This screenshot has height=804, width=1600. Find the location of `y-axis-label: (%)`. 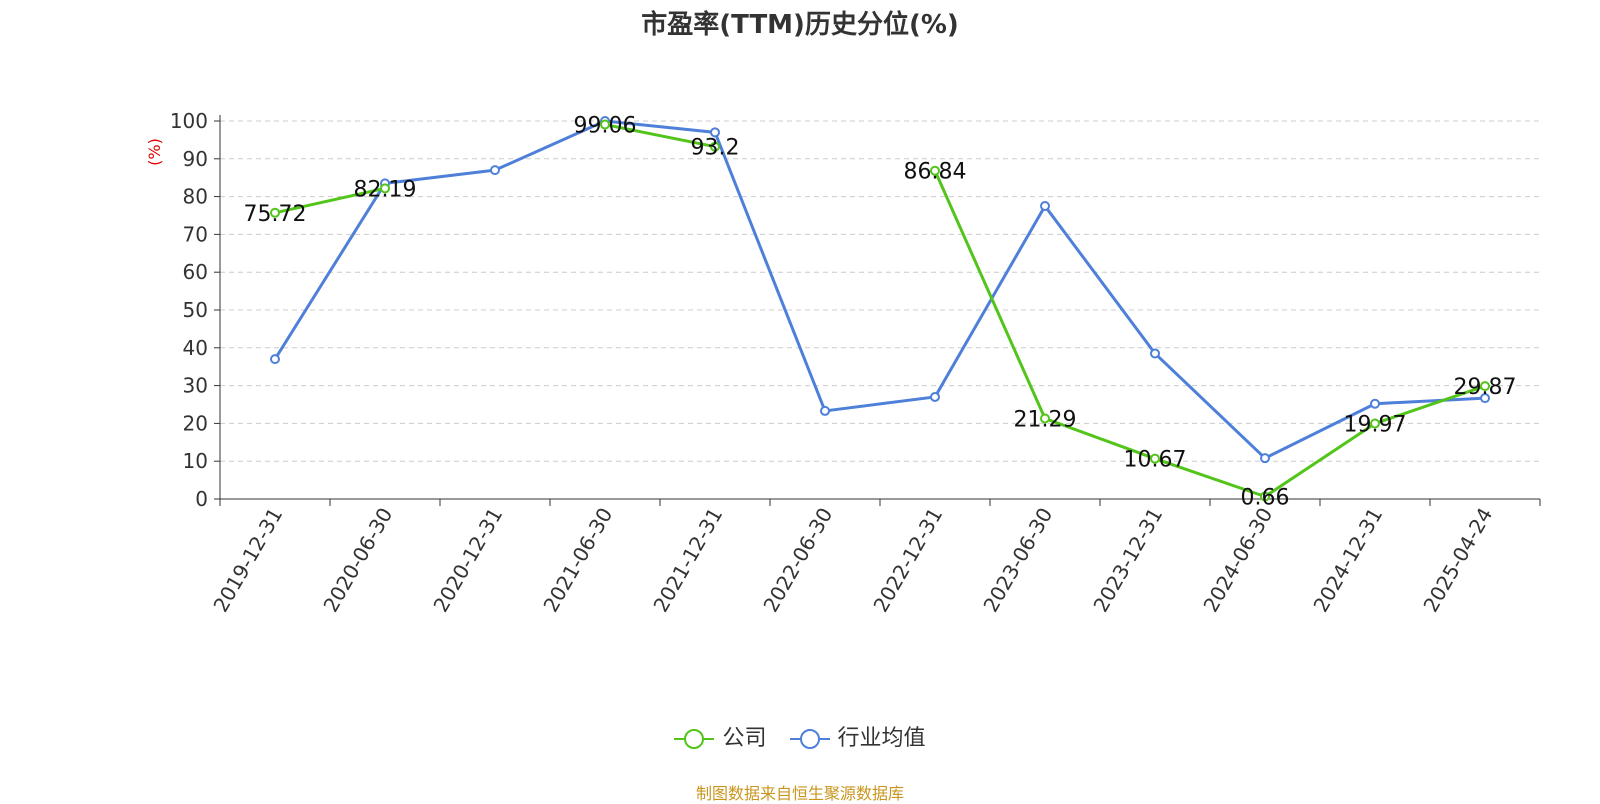

y-axis-label: (%) is located at coordinates (154, 152).